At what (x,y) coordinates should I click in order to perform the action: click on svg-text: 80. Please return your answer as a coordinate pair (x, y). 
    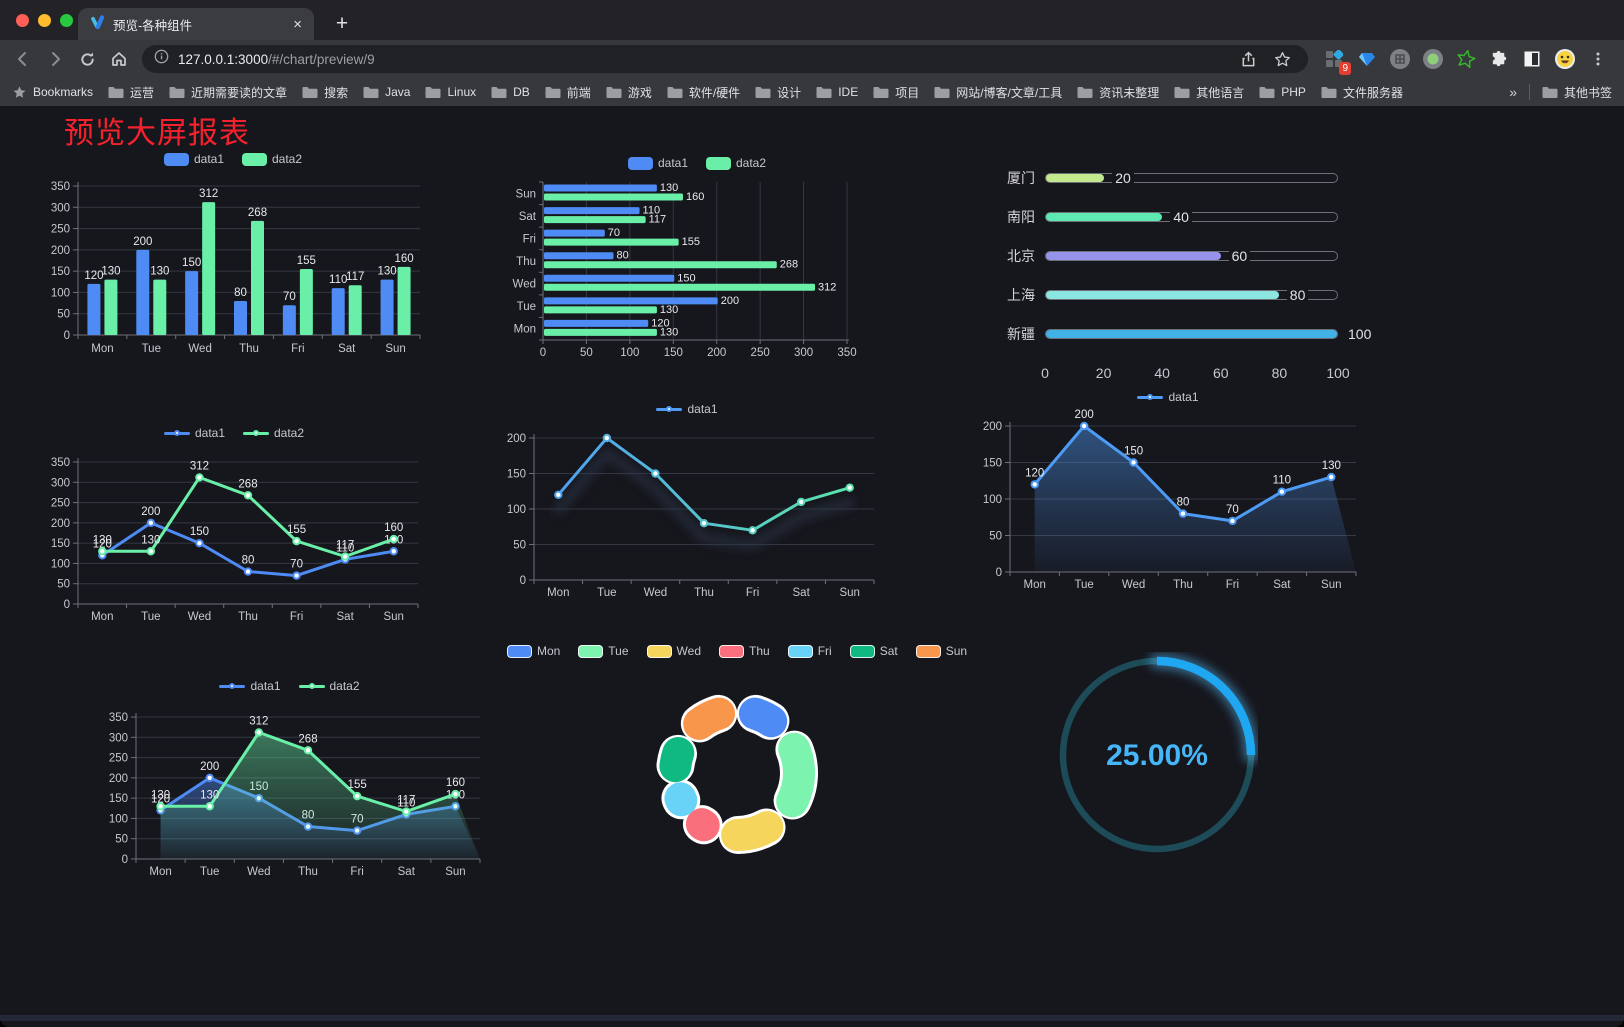
    Looking at the image, I should click on (622, 256).